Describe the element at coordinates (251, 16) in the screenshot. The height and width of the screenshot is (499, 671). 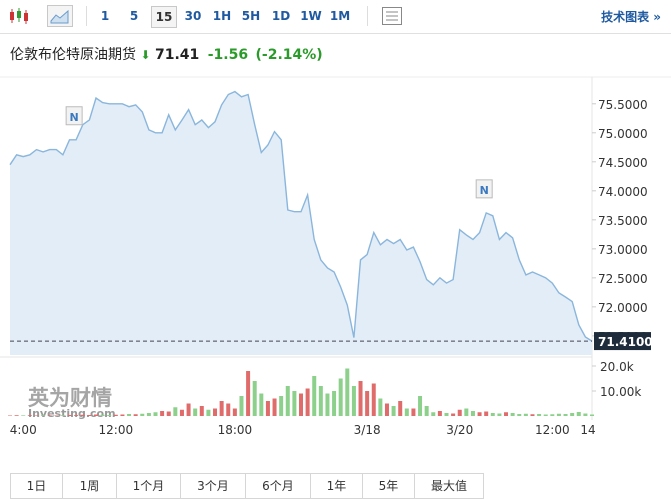
I see `interval-button: 5H` at that location.